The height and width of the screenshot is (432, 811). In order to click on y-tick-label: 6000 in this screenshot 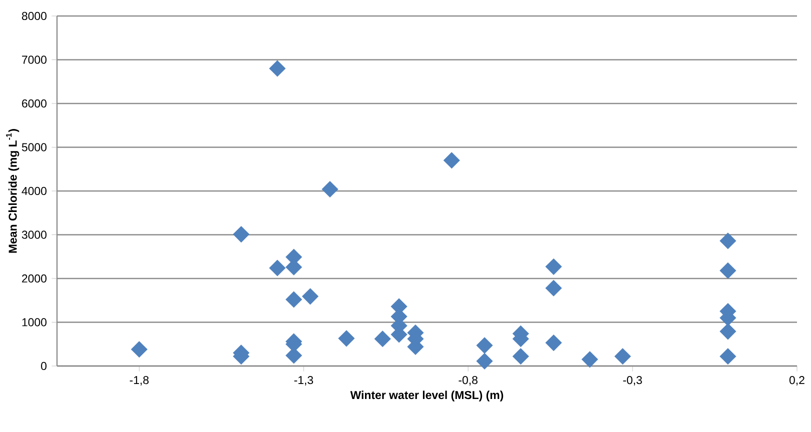, I will do `click(34, 103)`.